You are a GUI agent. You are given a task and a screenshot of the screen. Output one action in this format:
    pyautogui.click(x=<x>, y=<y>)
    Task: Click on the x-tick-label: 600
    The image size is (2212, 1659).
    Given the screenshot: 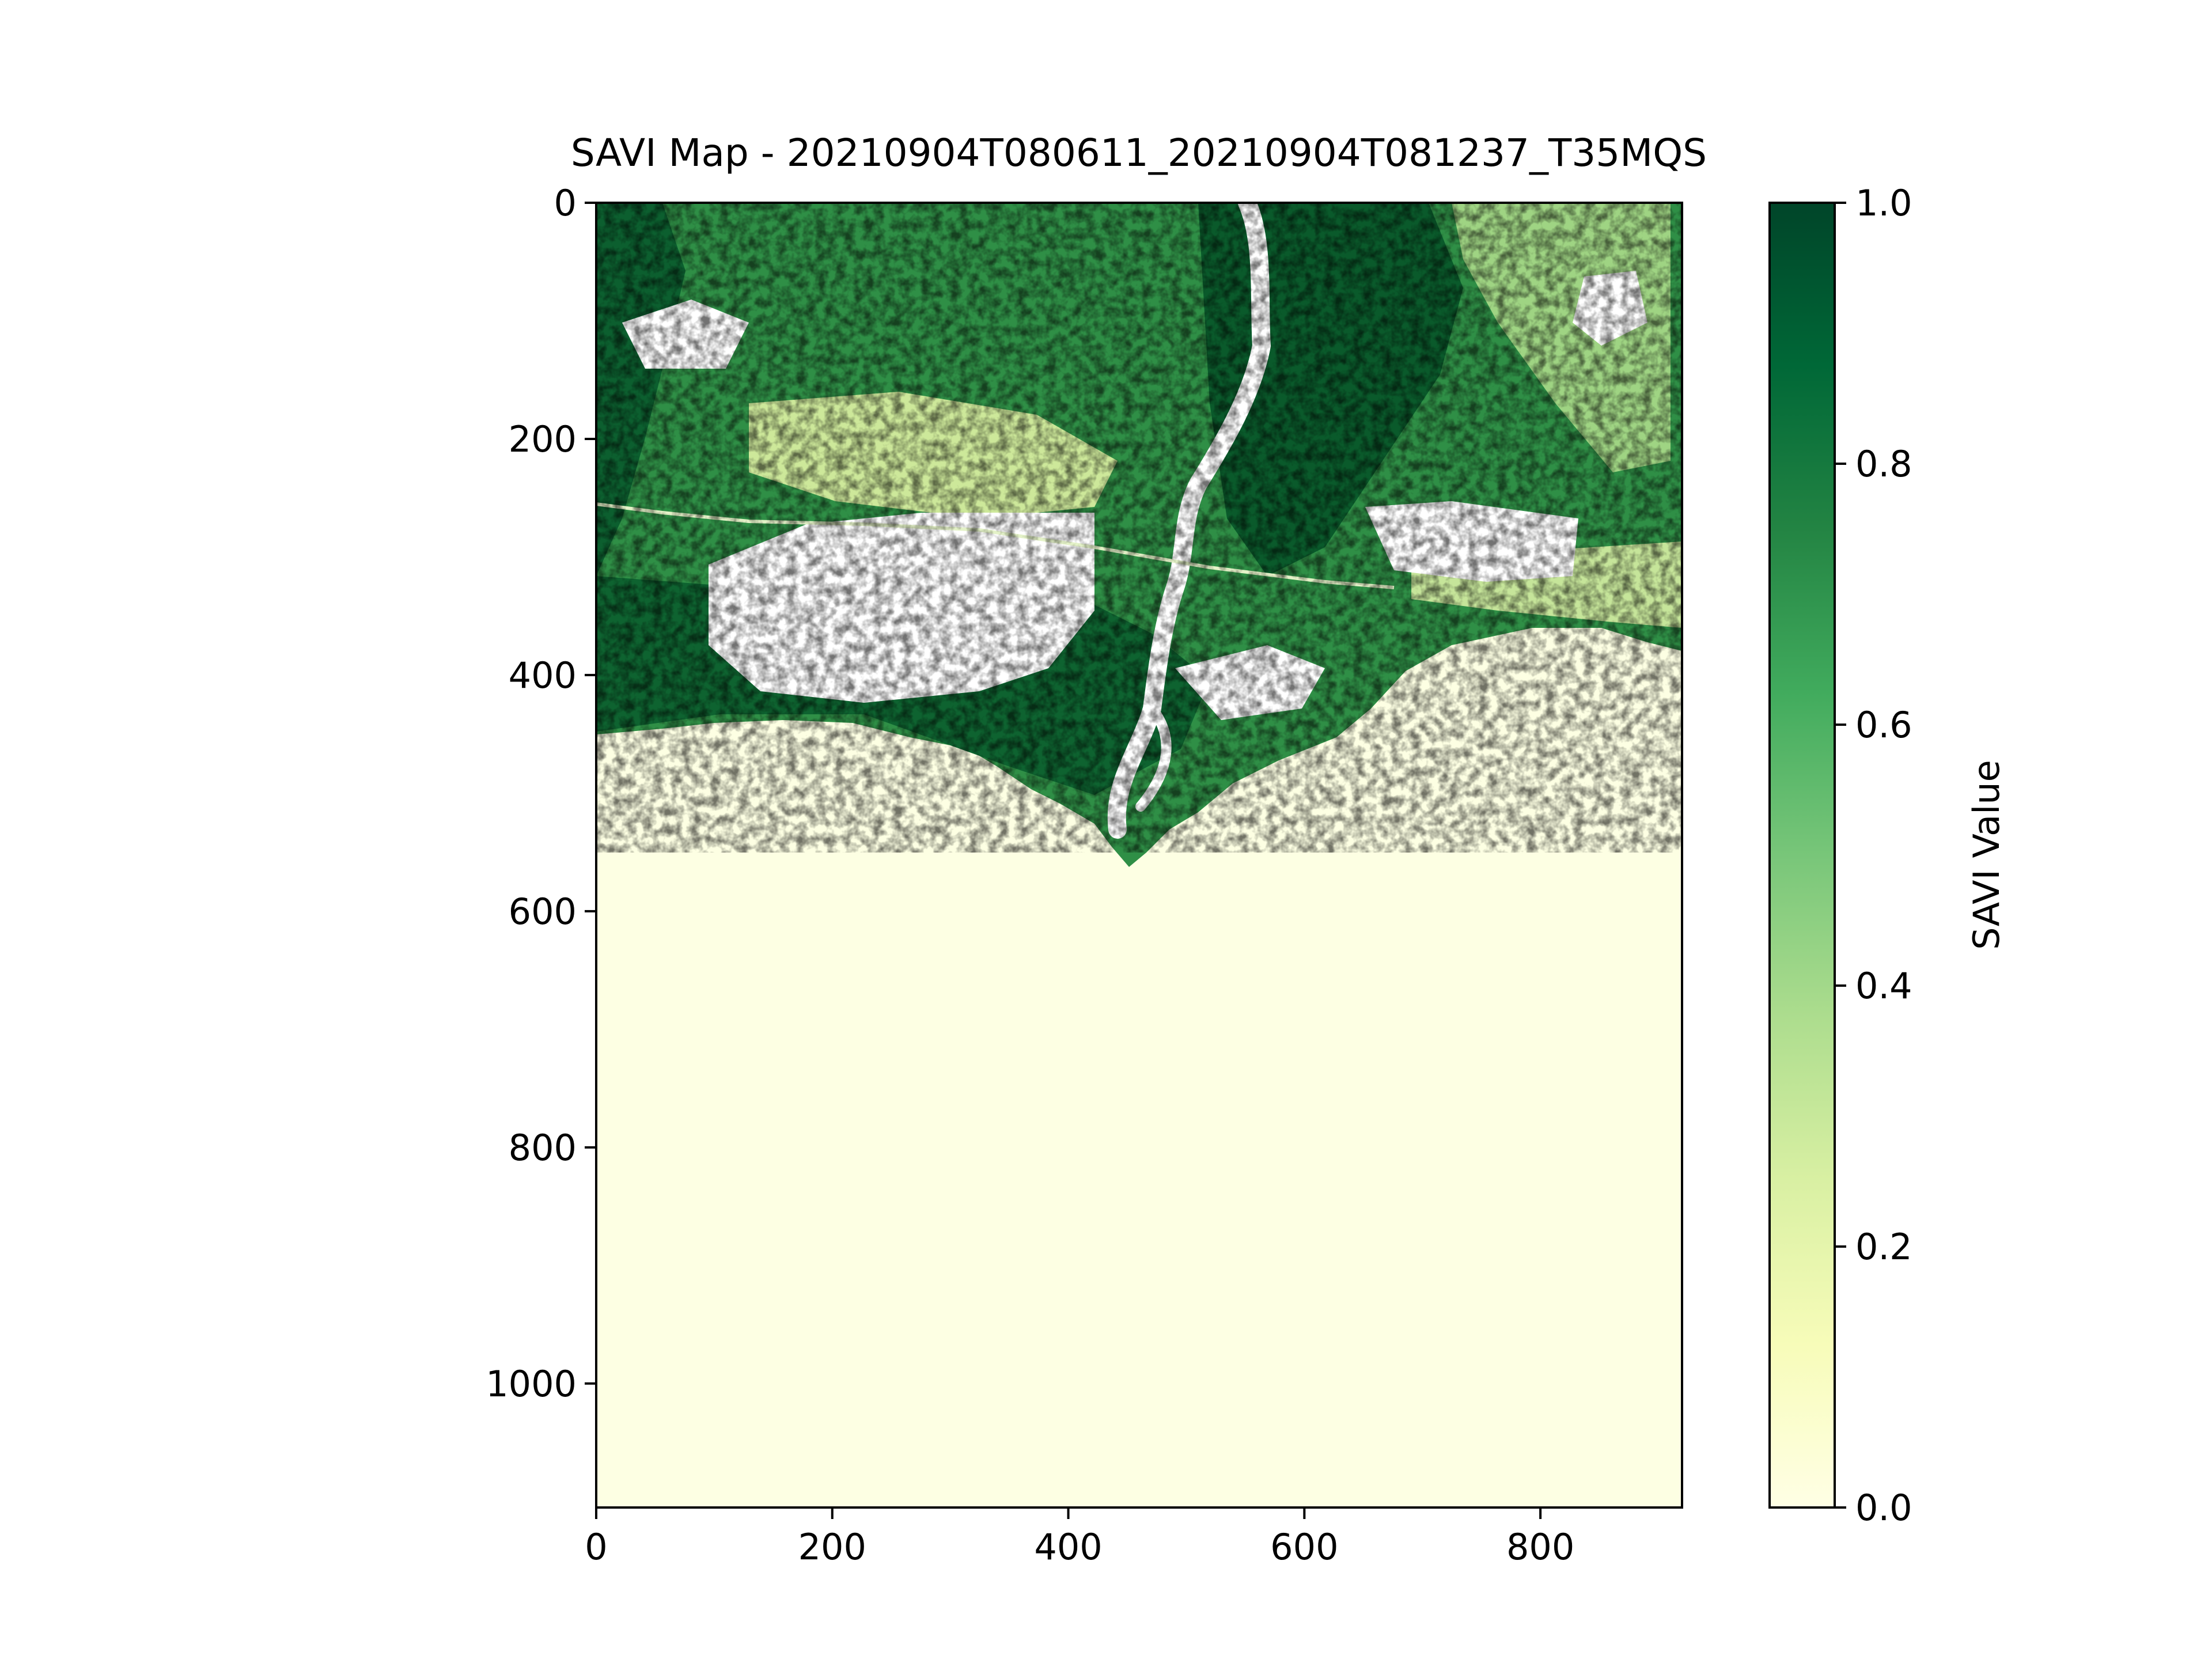 What is the action you would take?
    pyautogui.click(x=1304, y=1547)
    